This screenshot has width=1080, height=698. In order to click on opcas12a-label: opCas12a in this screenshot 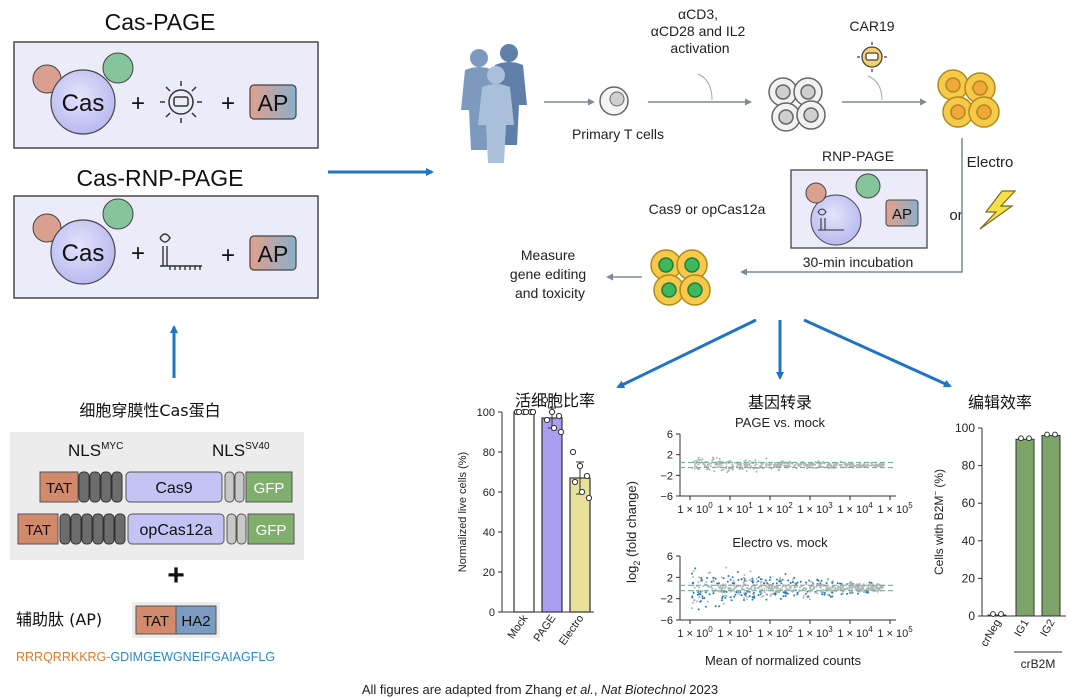, I will do `click(176, 530)`.